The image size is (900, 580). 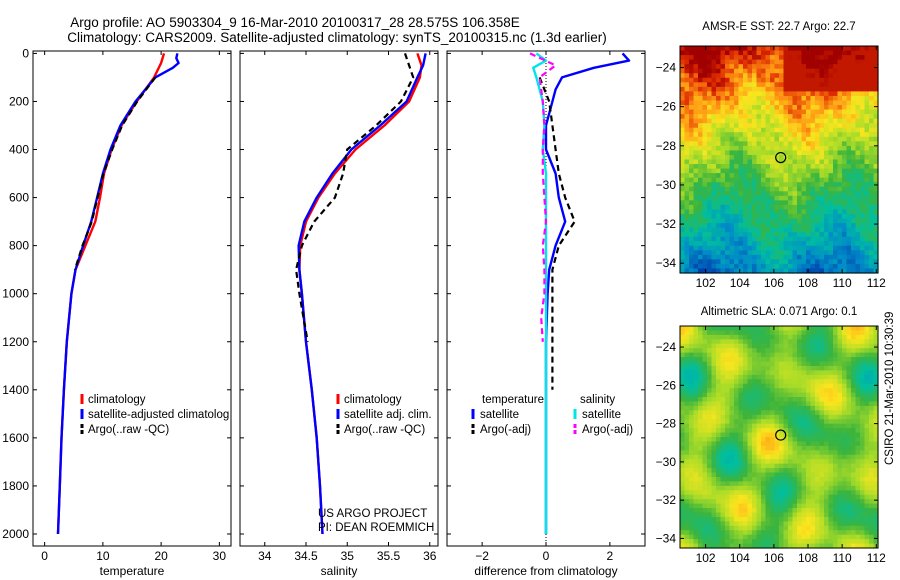 What do you see at coordinates (15, 438) in the screenshot?
I see `temperature-y-tick-label: 1600` at bounding box center [15, 438].